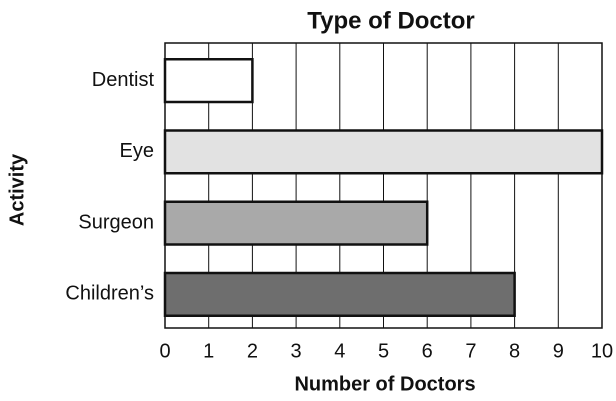 This screenshot has height=401, width=616. I want to click on chart-title: Type of Doctor, so click(391, 20).